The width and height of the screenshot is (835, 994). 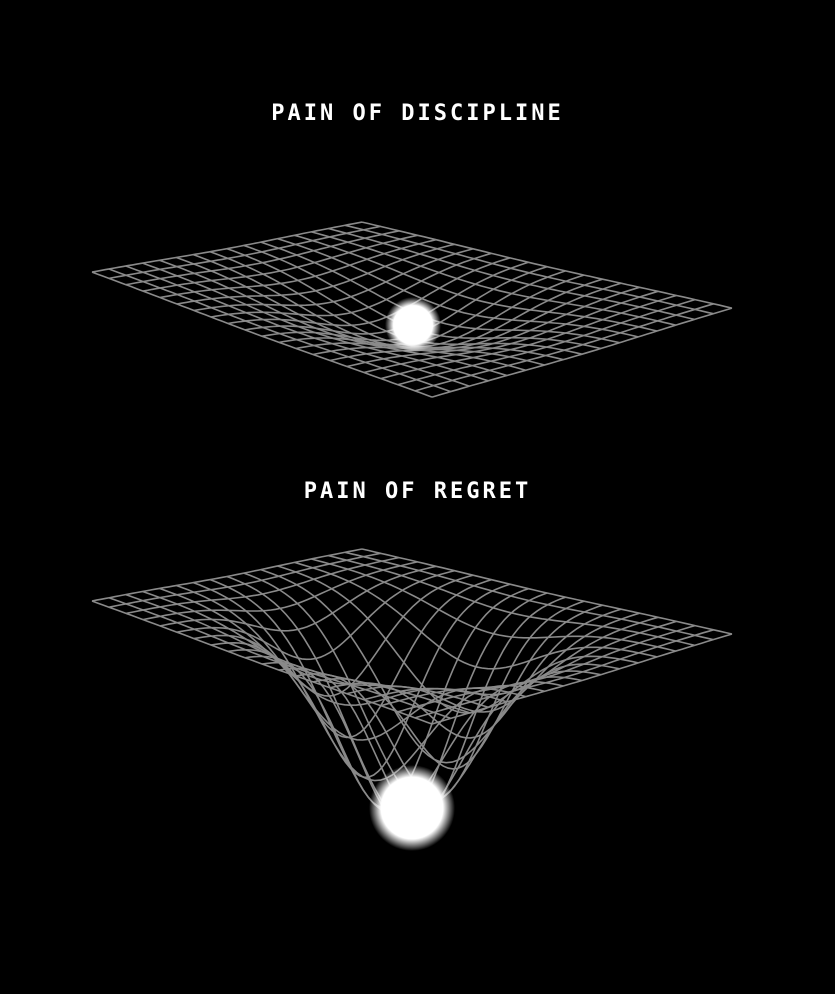 What do you see at coordinates (413, 325) in the screenshot?
I see `sphere-small` at bounding box center [413, 325].